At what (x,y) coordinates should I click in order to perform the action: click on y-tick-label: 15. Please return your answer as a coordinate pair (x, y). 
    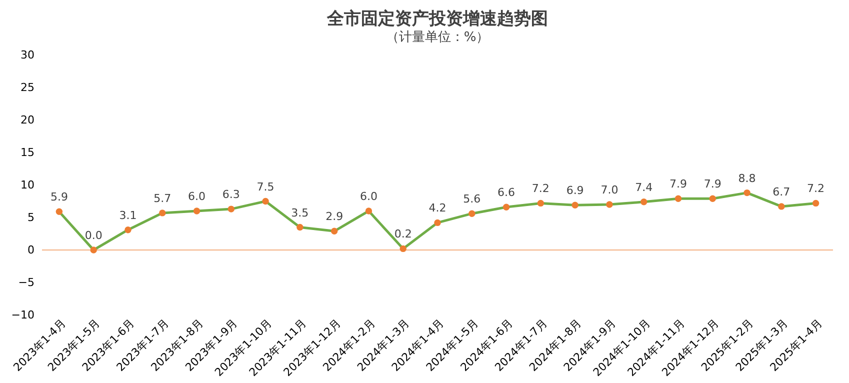
    Looking at the image, I should click on (27, 152).